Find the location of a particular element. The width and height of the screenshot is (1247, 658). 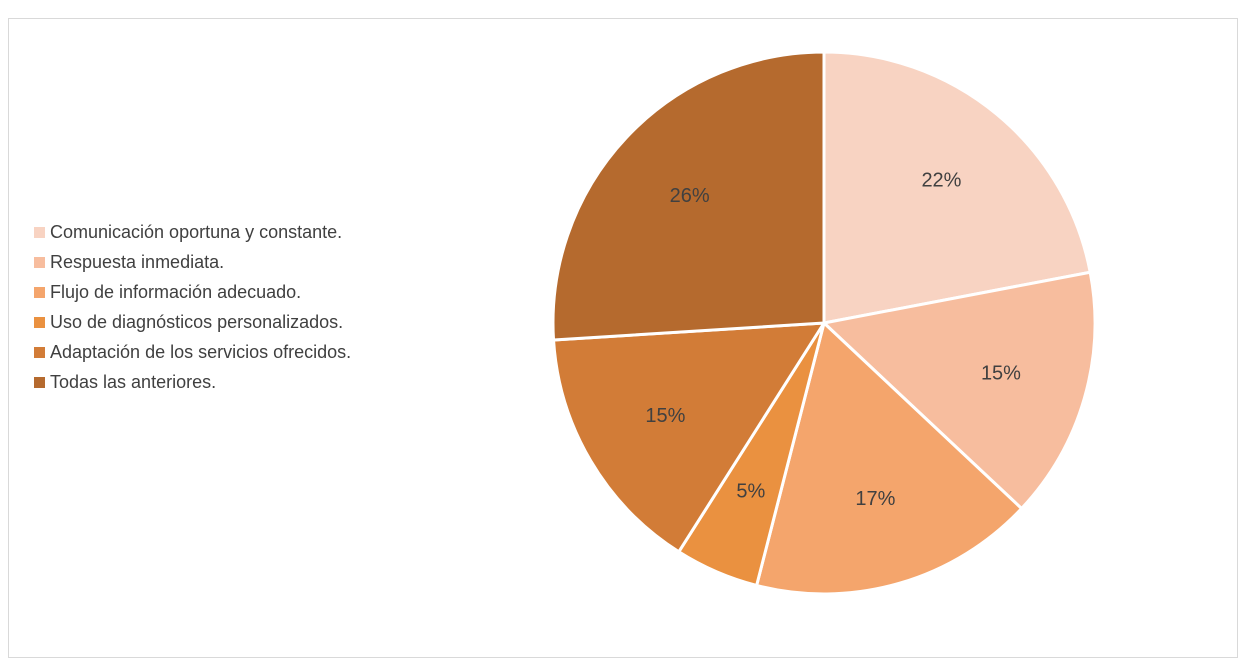

legend-item: Todas las anteriores. is located at coordinates (192, 382).